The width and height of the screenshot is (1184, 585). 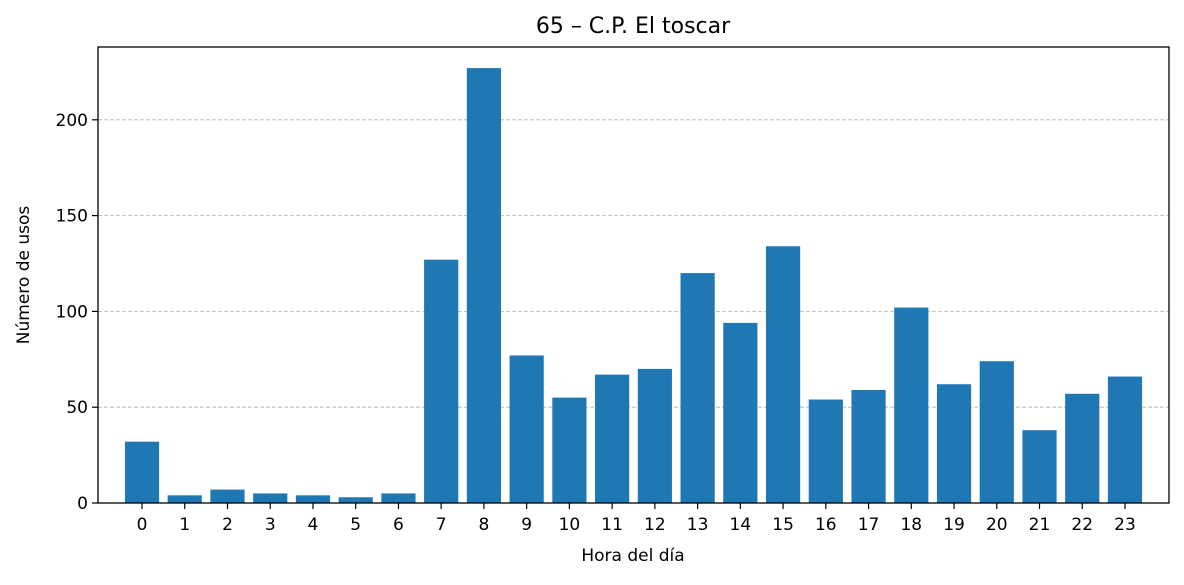 What do you see at coordinates (741, 525) in the screenshot?
I see `x-tick-label-14: 14` at bounding box center [741, 525].